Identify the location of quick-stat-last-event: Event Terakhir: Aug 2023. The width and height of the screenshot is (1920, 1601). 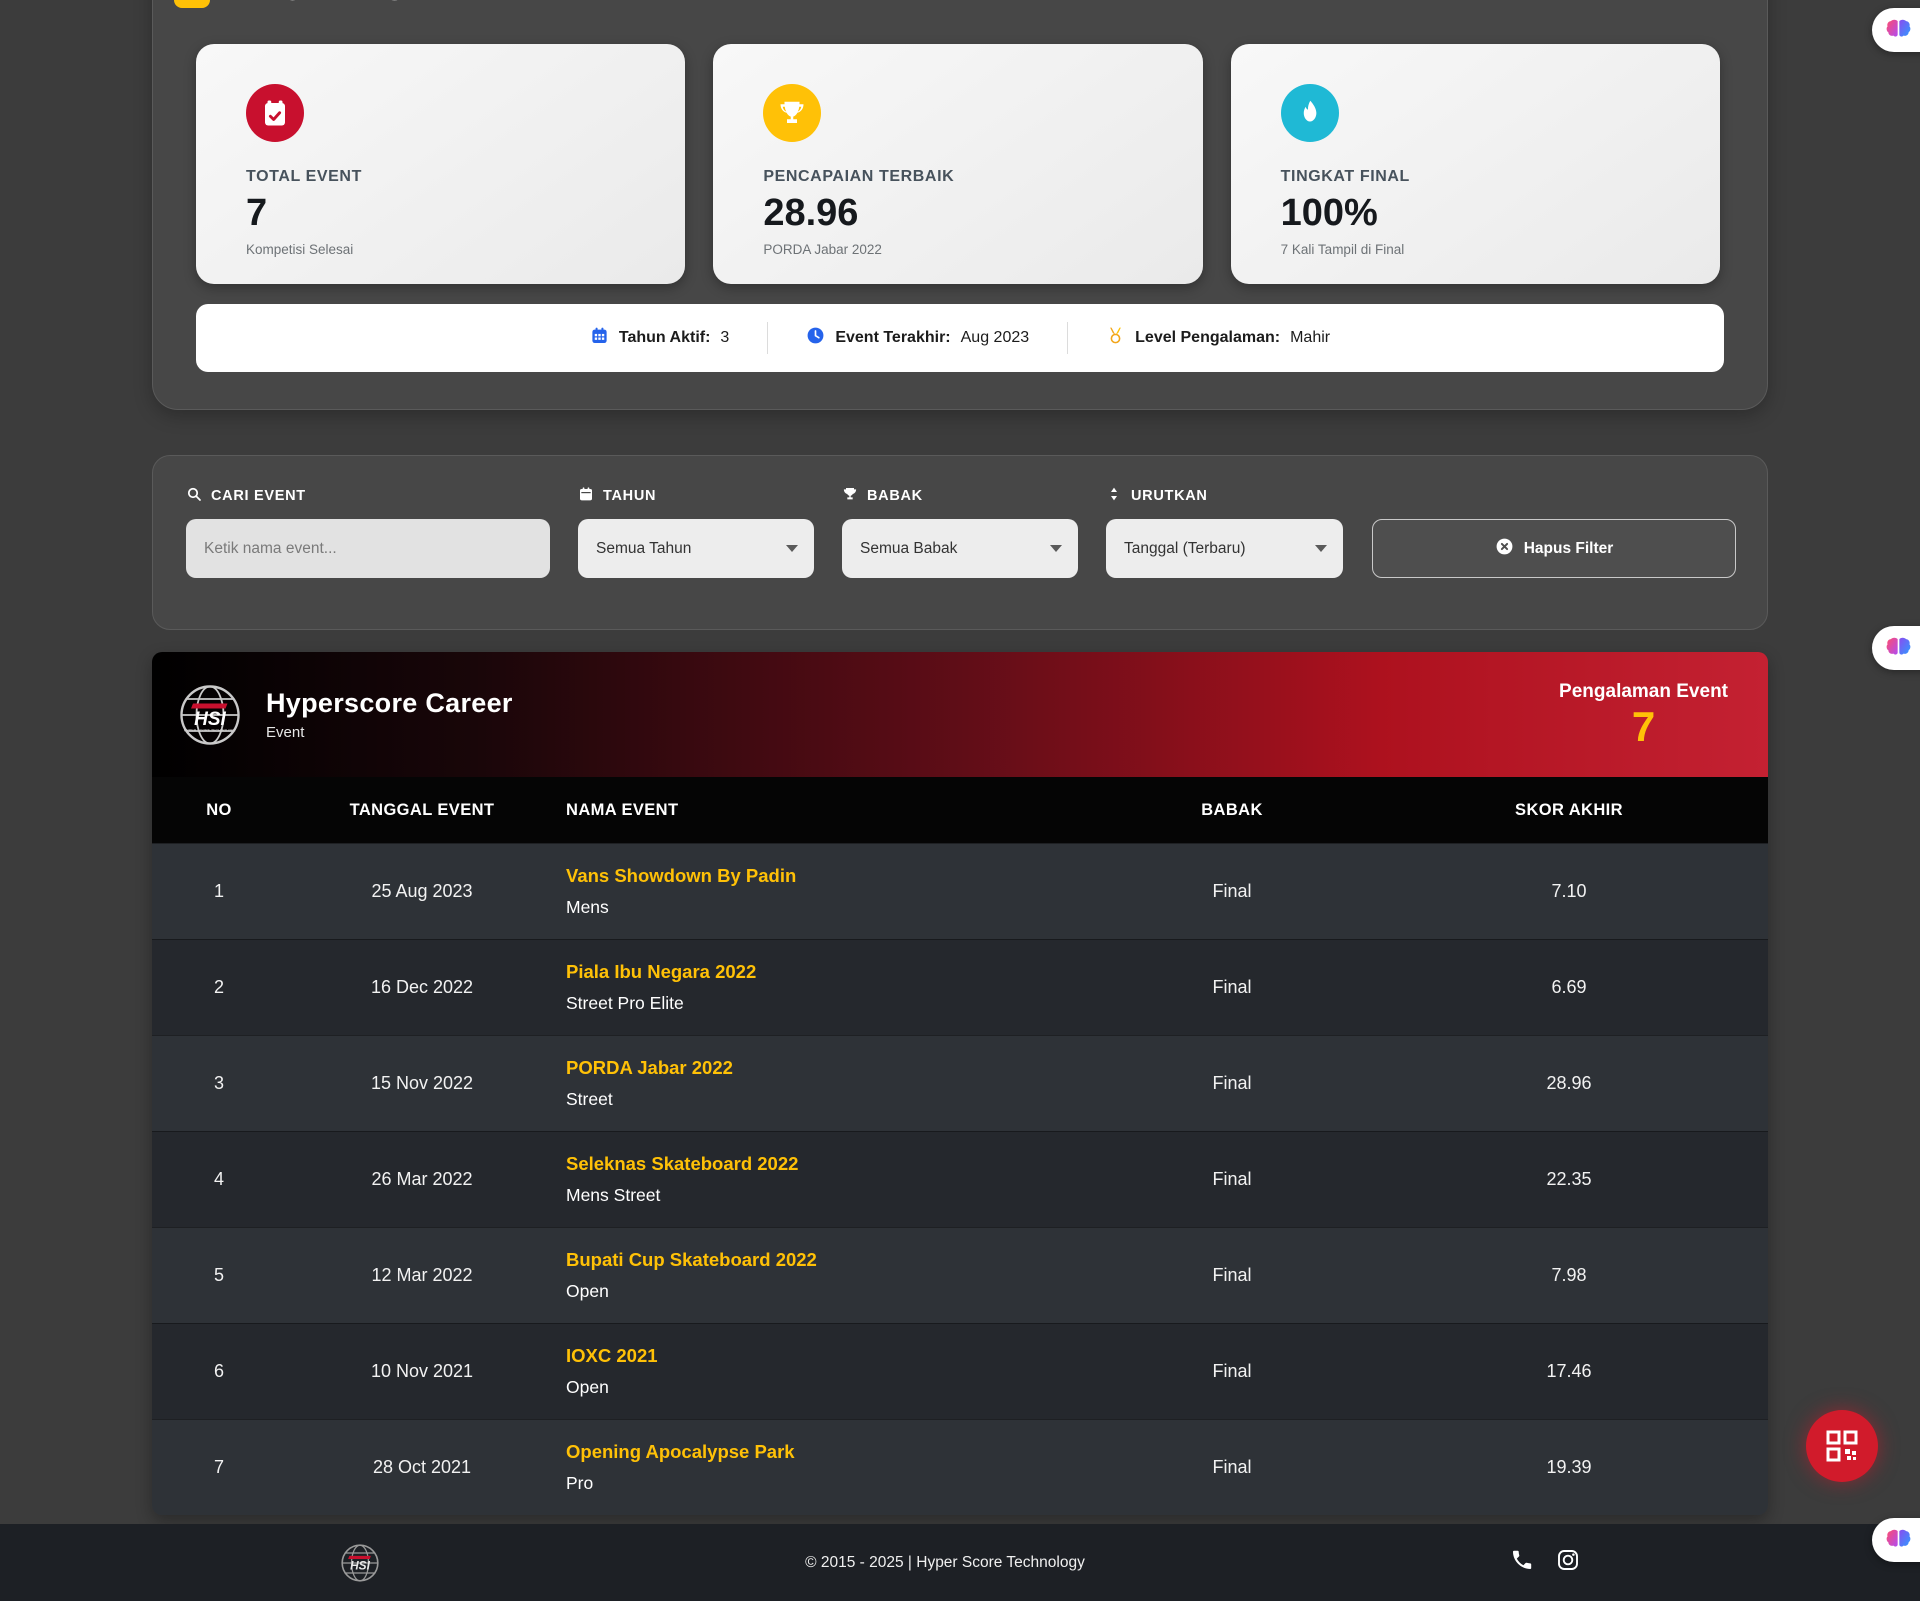
(917, 338).